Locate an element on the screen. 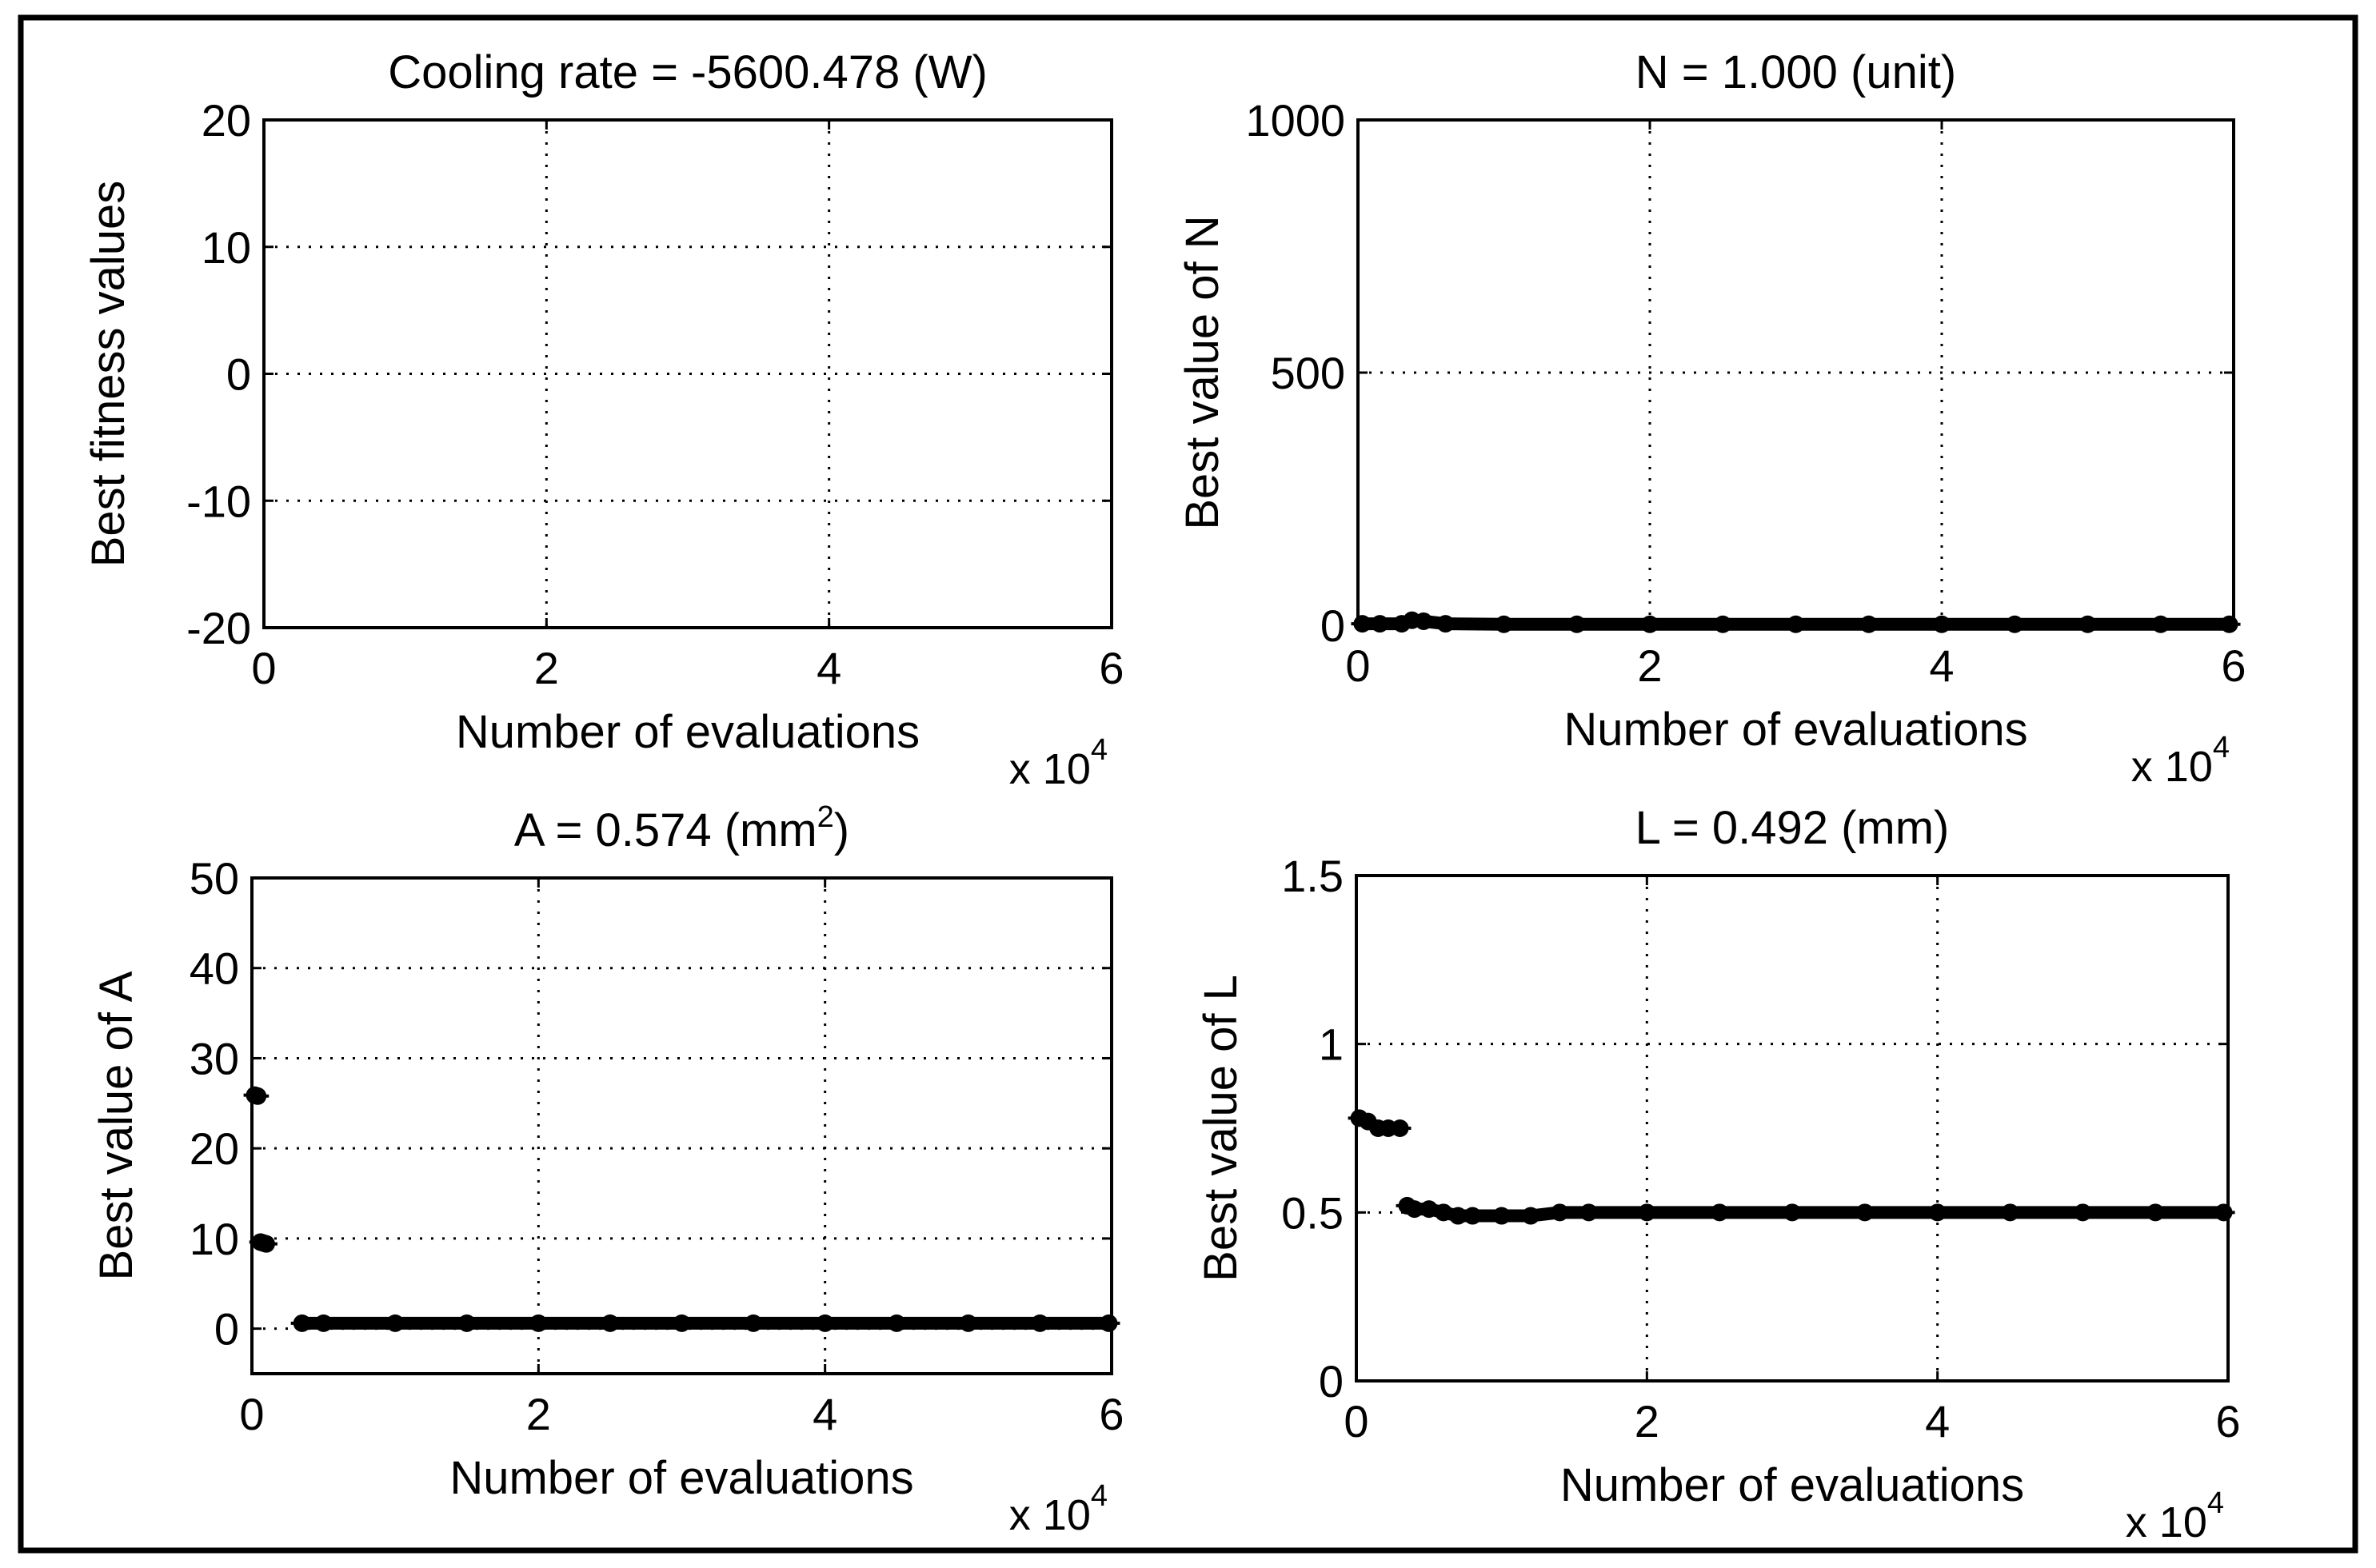 Image resolution: width=2376 pixels, height=1568 pixels. y-axis-label: Best value of L is located at coordinates (1221, 1129).